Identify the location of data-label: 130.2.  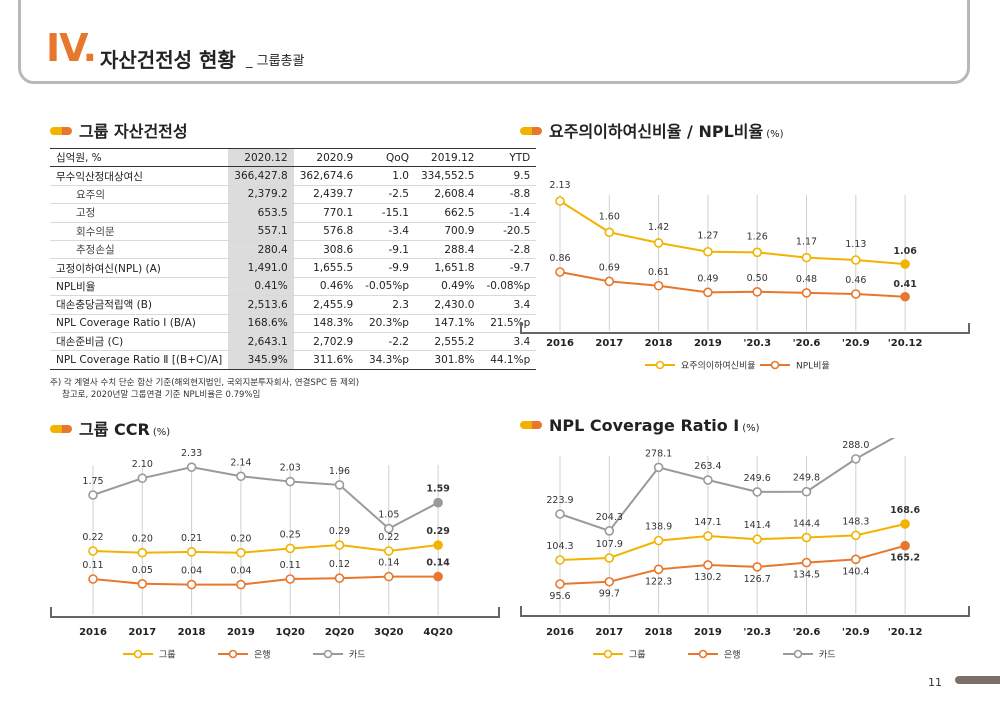
(707, 577).